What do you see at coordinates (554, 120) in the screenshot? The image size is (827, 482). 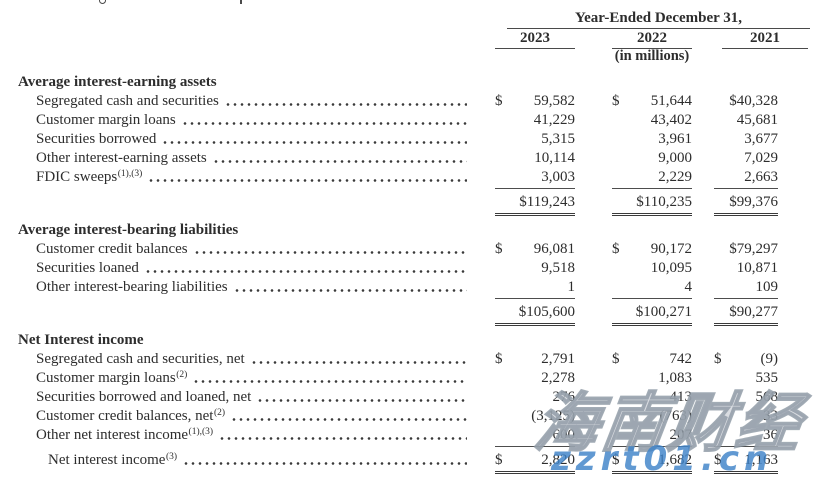 I see `cell-value: 41,229` at bounding box center [554, 120].